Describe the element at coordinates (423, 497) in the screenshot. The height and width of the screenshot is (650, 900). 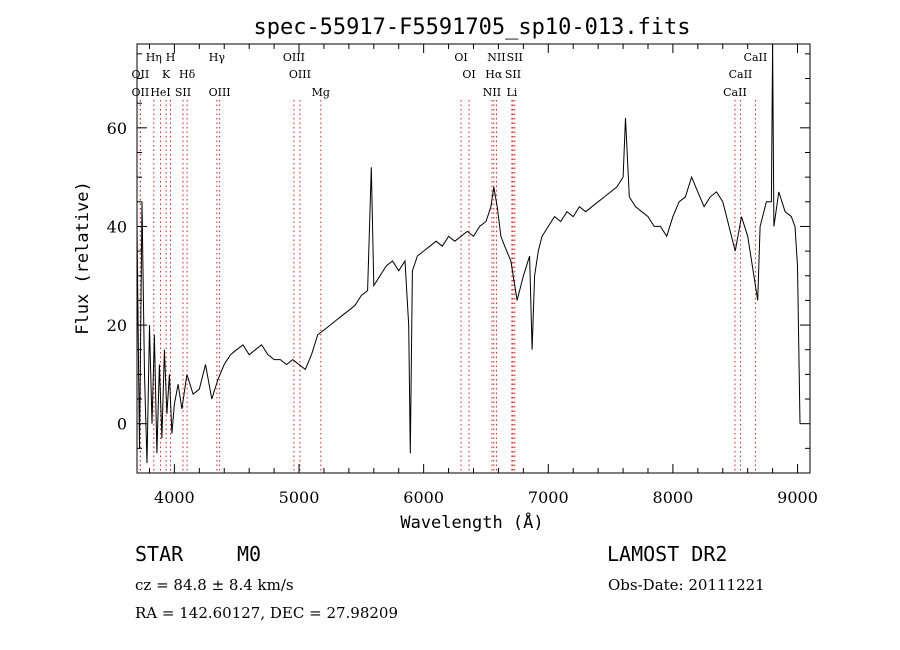
I see `x-tick-label-6000: 6000` at that location.